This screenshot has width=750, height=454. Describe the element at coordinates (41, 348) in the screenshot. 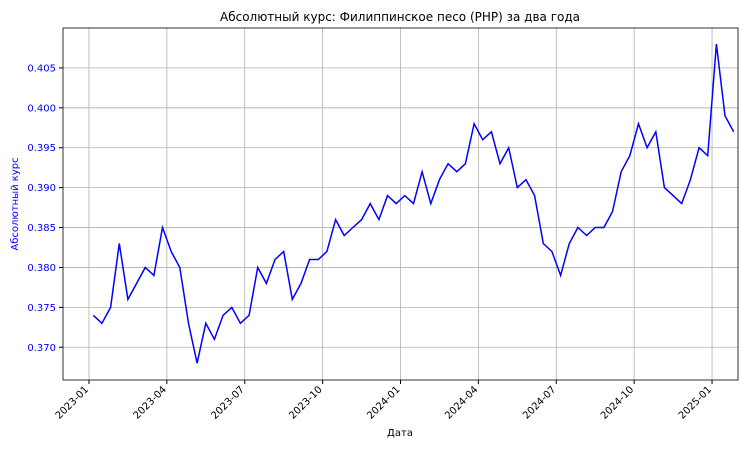

I see `y-tick-label: 0.370` at that location.